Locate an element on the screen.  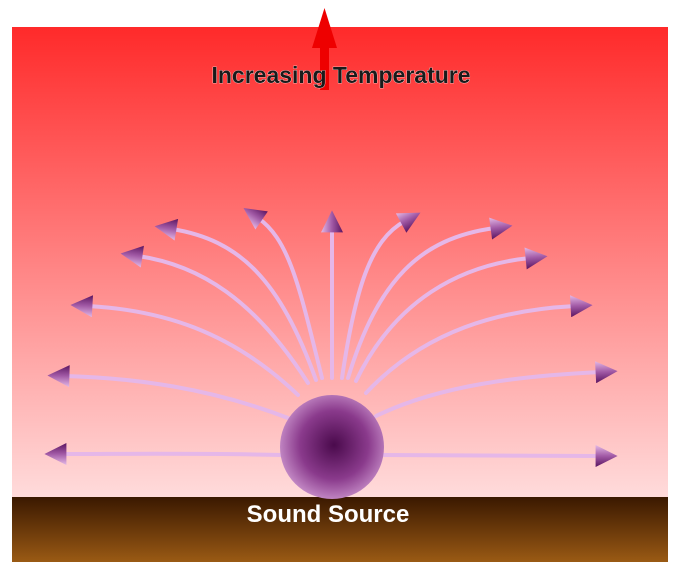
sound-source-sphere is located at coordinates (332, 447).